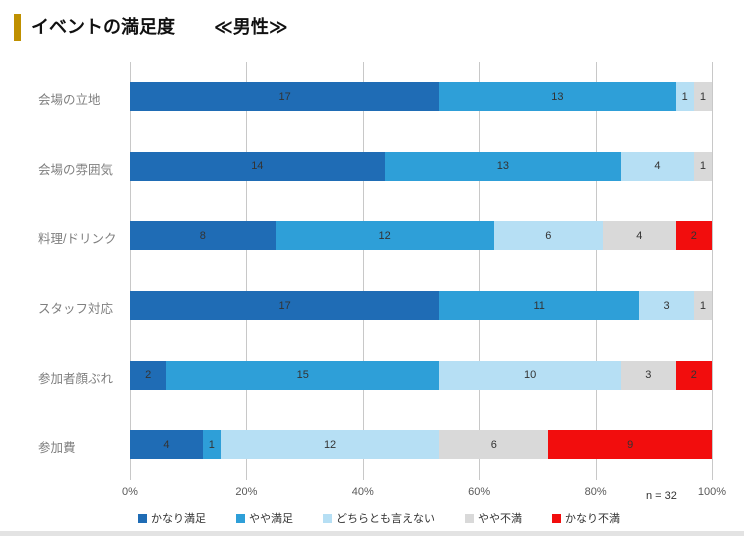  I want to click on x-axis: 0% 20% 40% 60% 80% 100%, so click(424, 493).